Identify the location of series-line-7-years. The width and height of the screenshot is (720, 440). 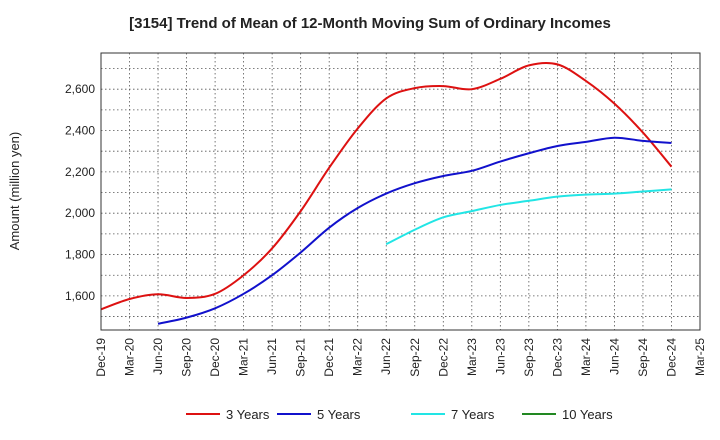
(528, 217).